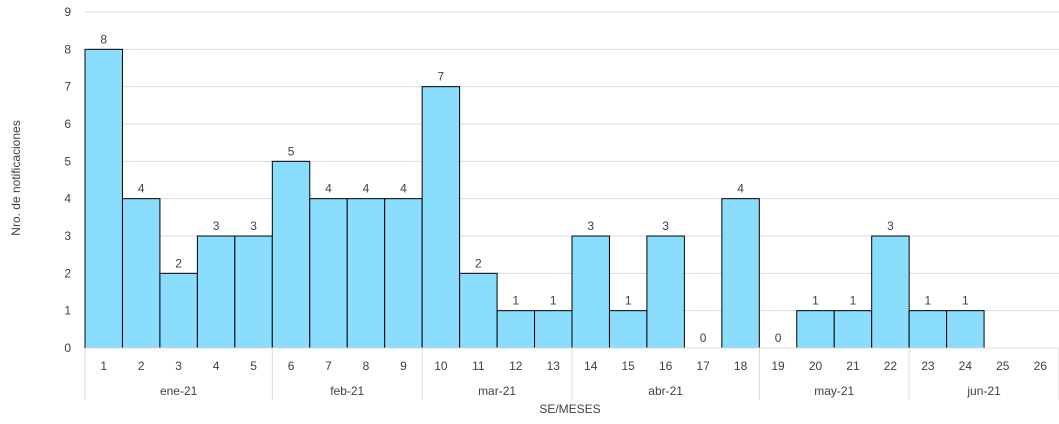 The width and height of the screenshot is (1059, 424). I want to click on x-tick-label: 24, so click(966, 366).